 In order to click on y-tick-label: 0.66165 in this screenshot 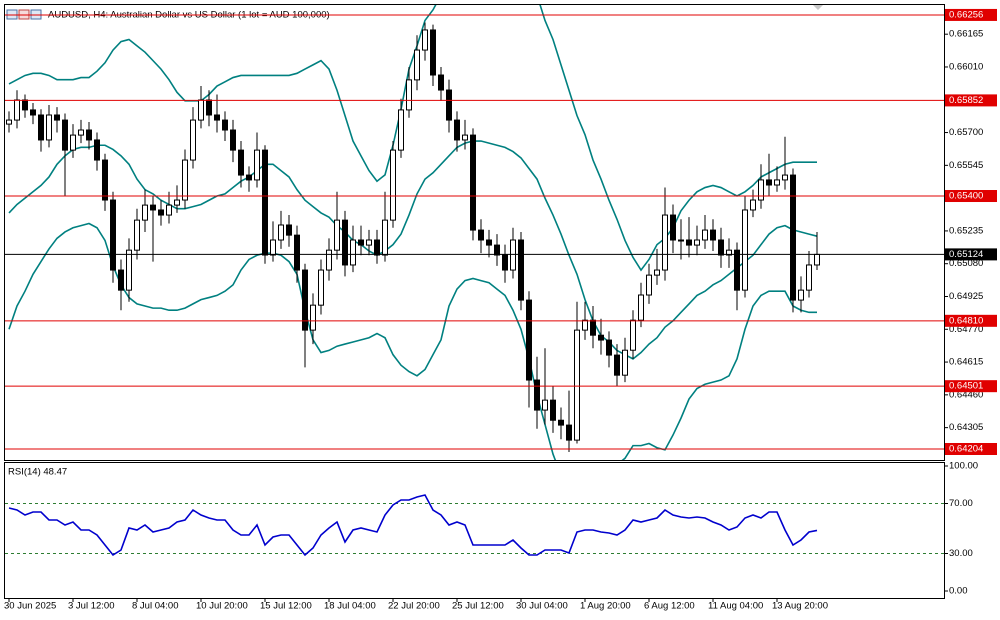, I will do `click(966, 34)`.